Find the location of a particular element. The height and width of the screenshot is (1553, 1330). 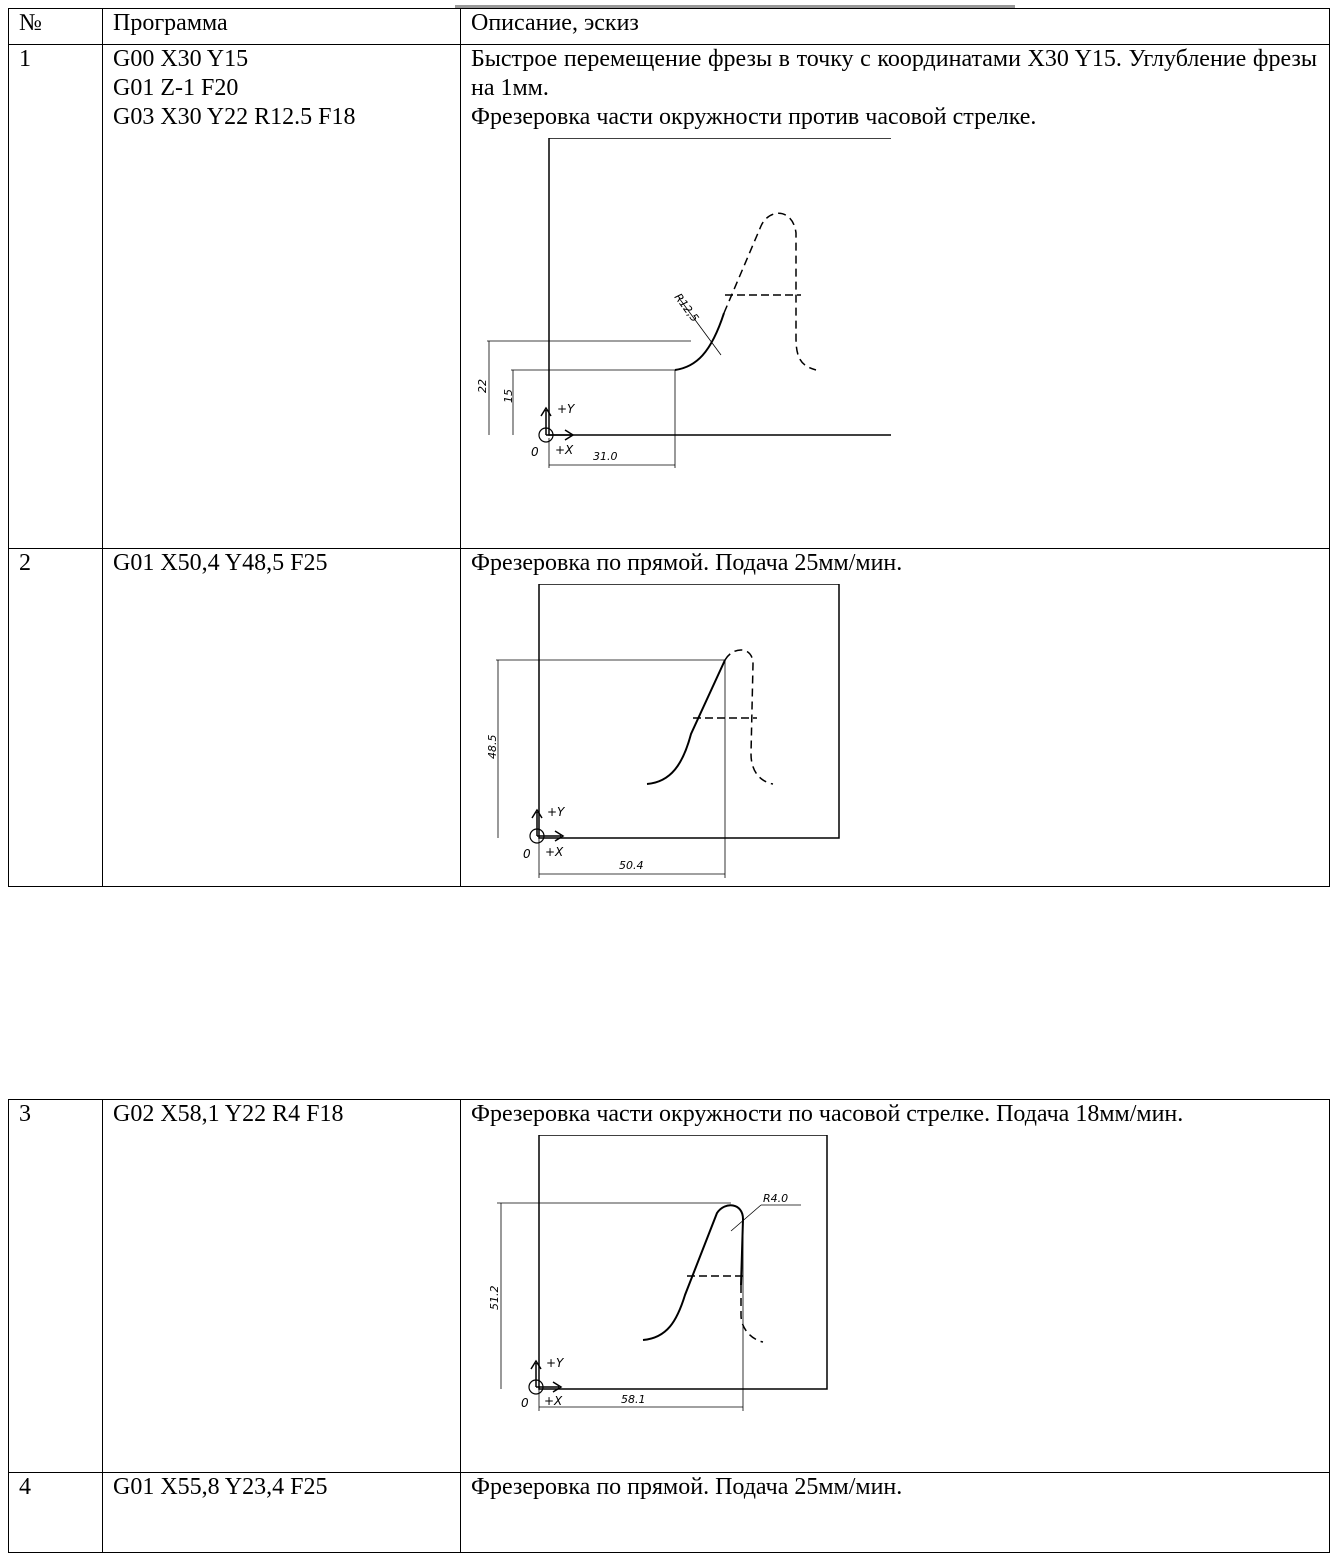

dim-48-5: 48.5 is located at coordinates (492, 747).